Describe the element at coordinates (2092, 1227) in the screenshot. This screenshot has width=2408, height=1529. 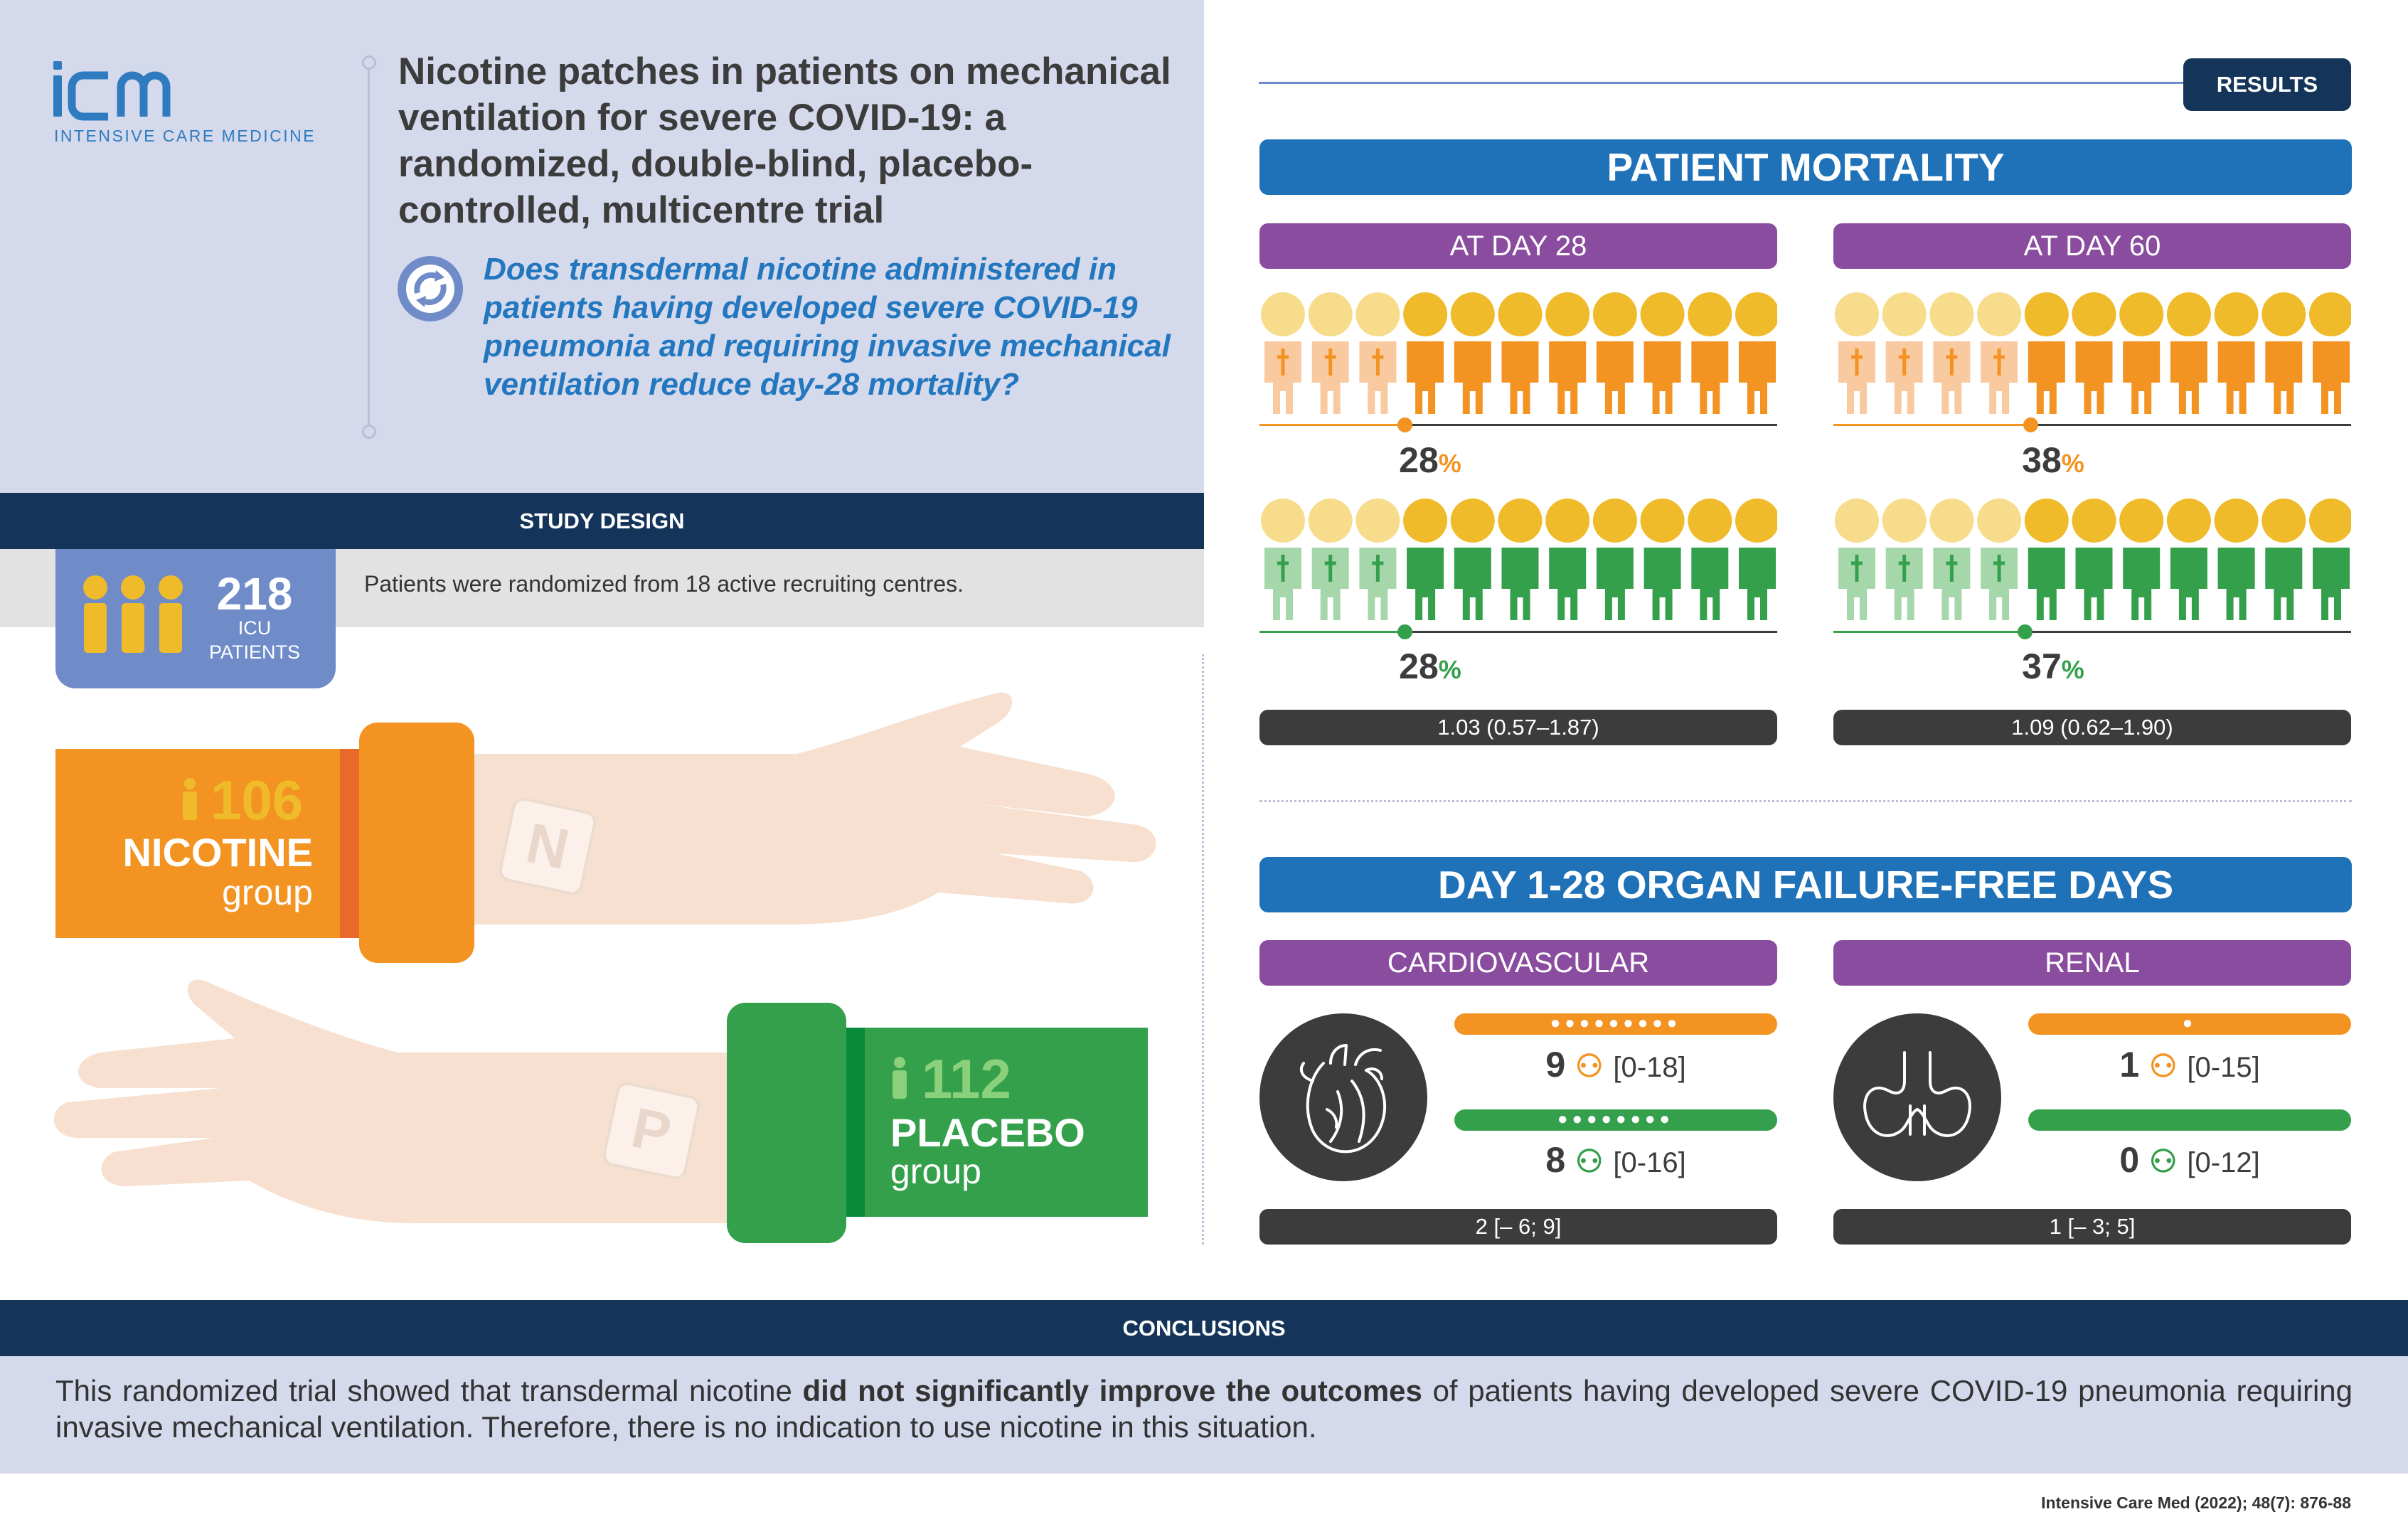
I see `renal-difference: 1 [– 3; 5]` at that location.